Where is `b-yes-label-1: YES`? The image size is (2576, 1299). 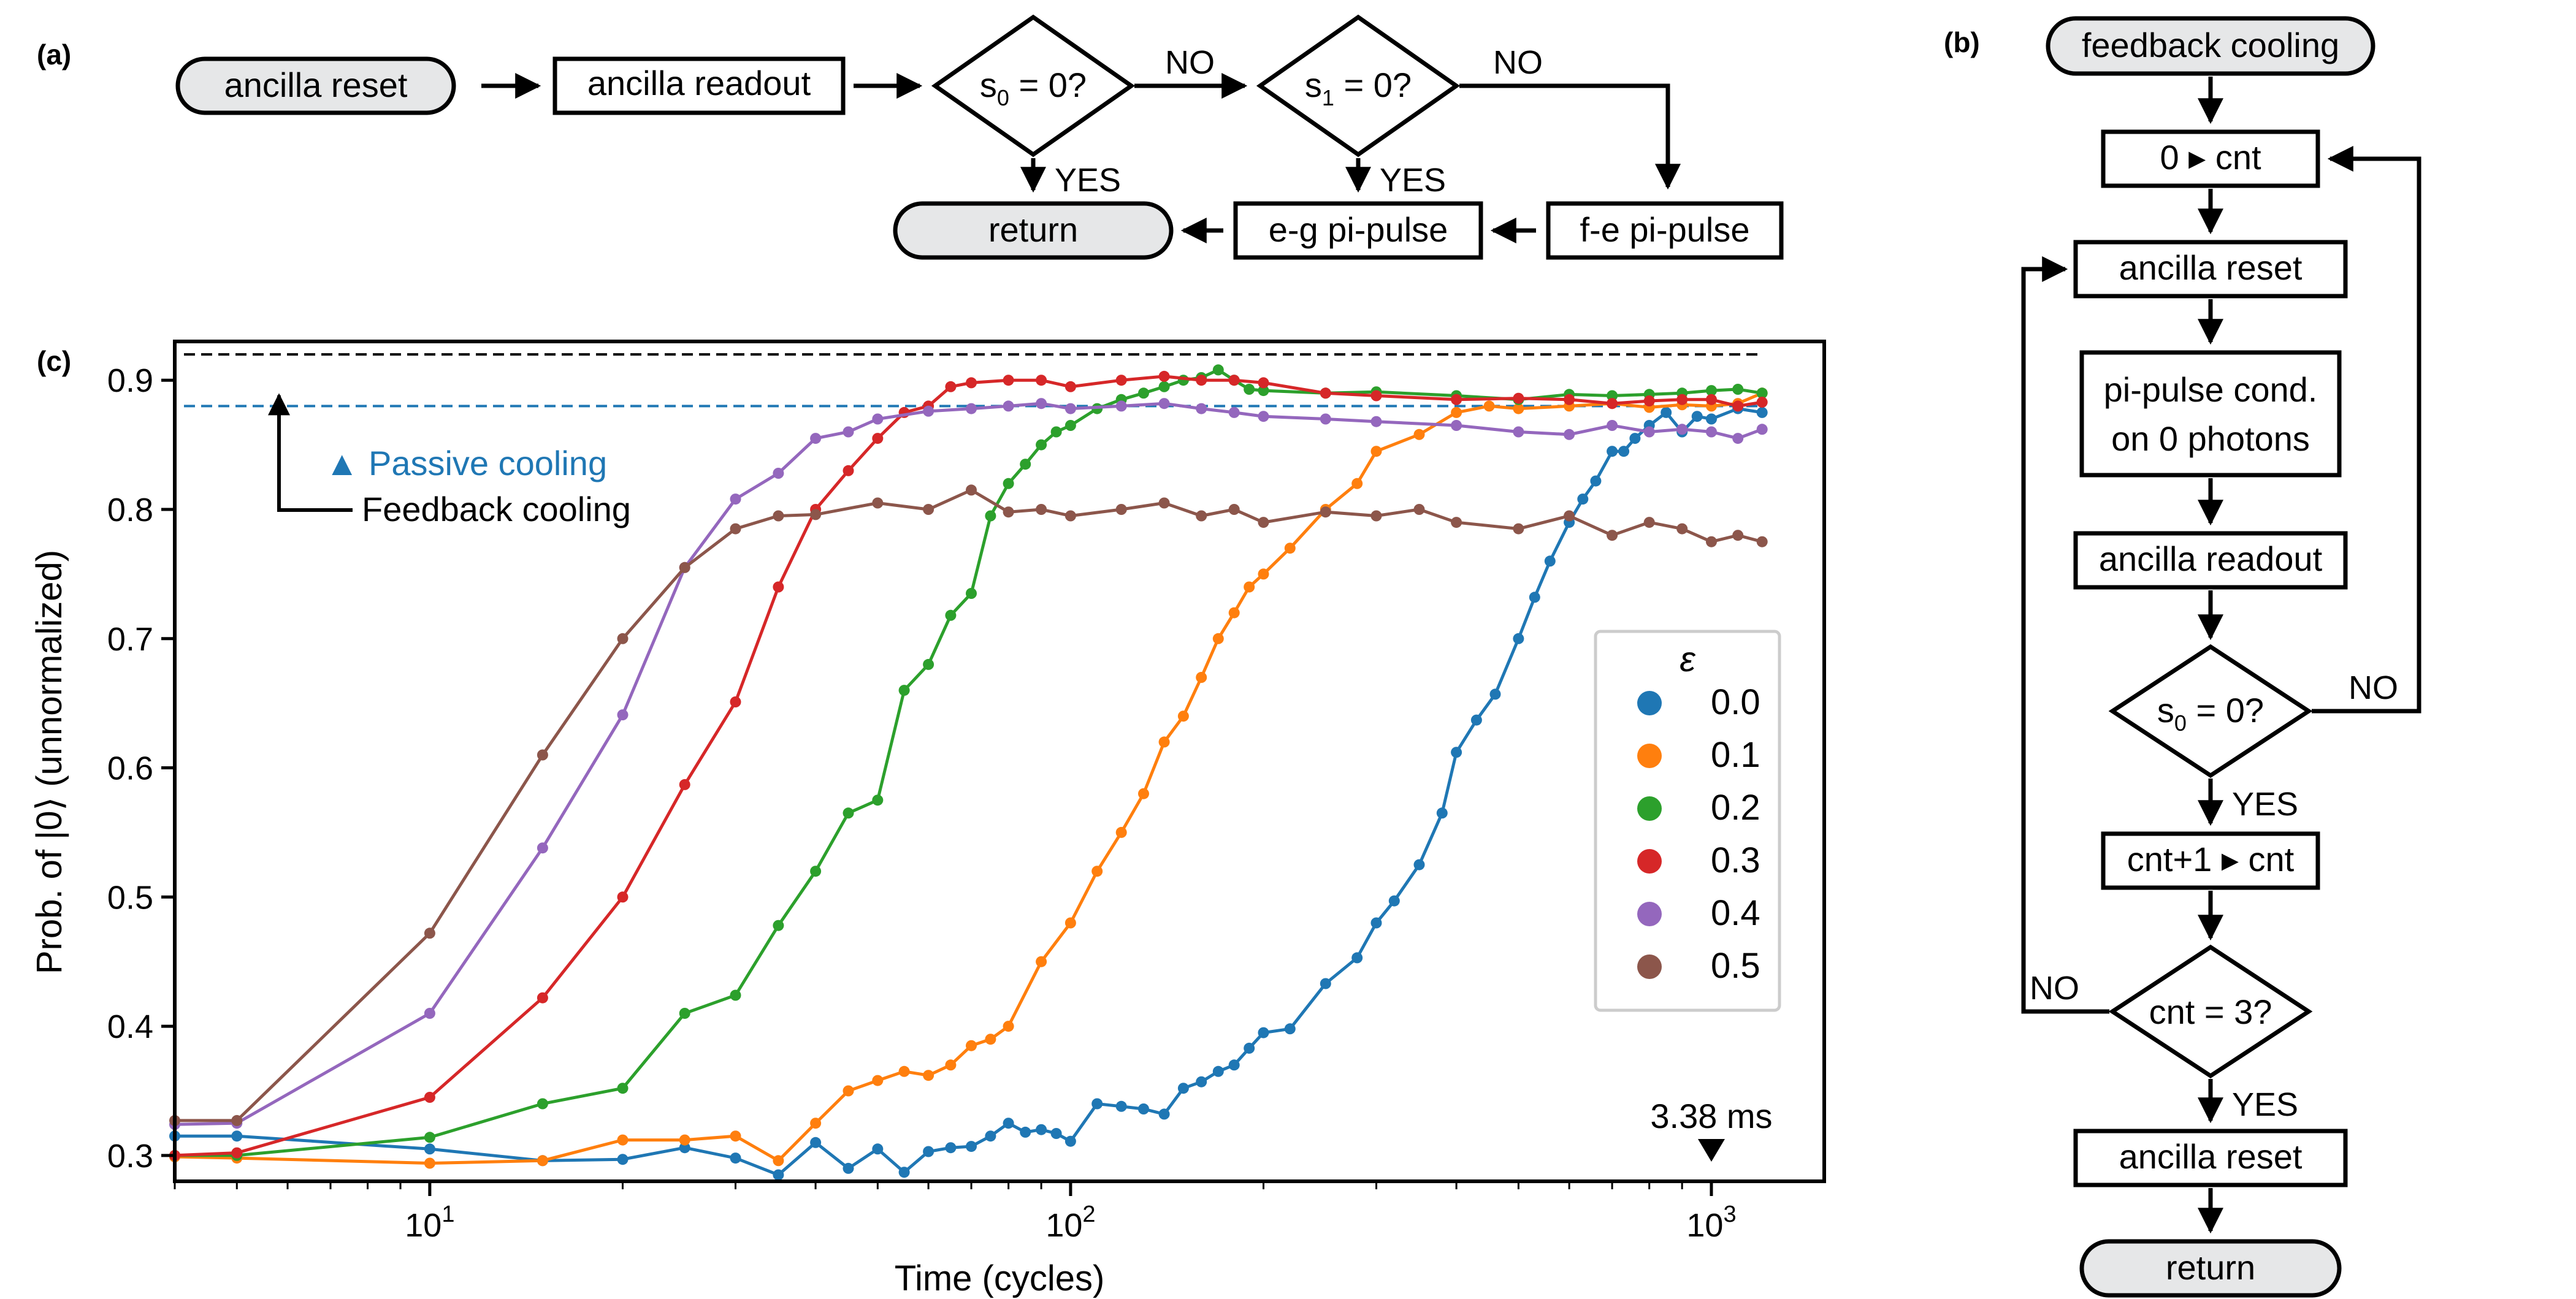 b-yes-label-1: YES is located at coordinates (2265, 804).